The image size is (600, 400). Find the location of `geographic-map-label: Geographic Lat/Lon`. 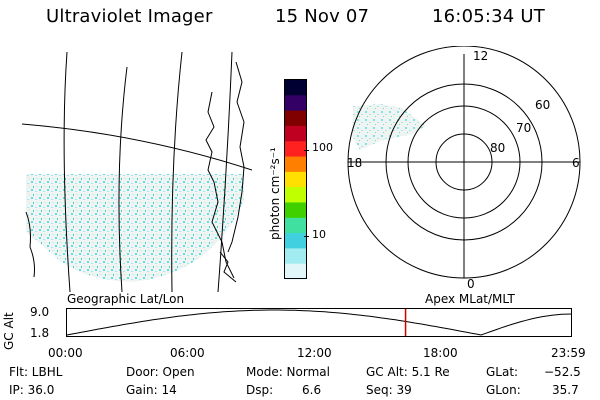

geographic-map-label: Geographic Lat/Lon is located at coordinates (126, 299).